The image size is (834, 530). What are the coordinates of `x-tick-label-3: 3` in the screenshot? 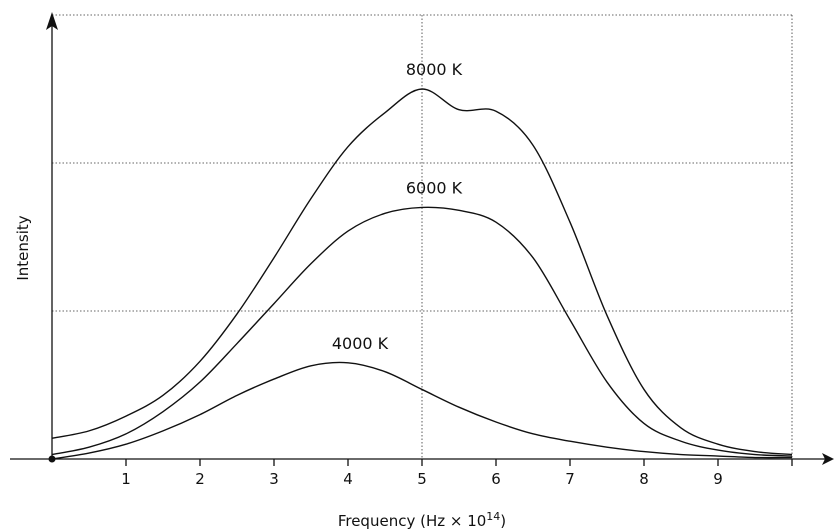 It's located at (274, 479).